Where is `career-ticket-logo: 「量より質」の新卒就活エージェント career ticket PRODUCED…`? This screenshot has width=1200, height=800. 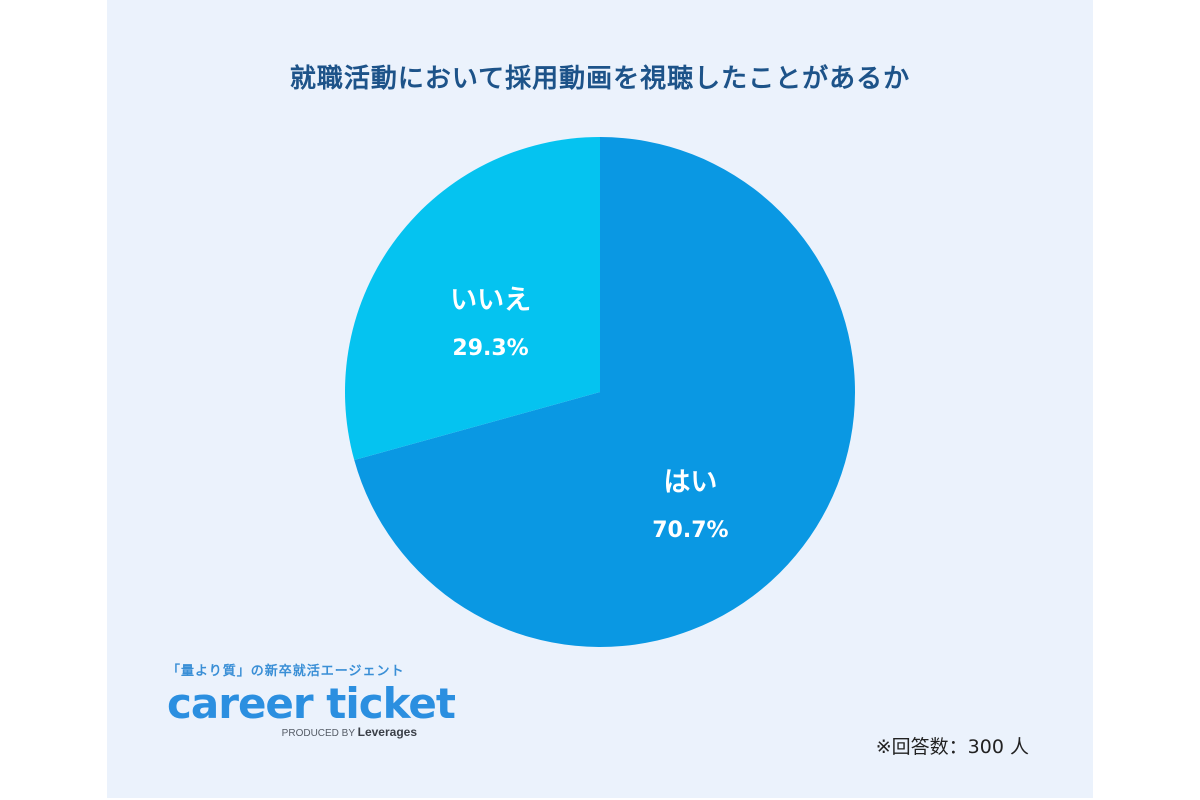
career-ticket-logo: 「量より質」の新卒就活エージェント career ticket PRODUCED… is located at coordinates (311, 699).